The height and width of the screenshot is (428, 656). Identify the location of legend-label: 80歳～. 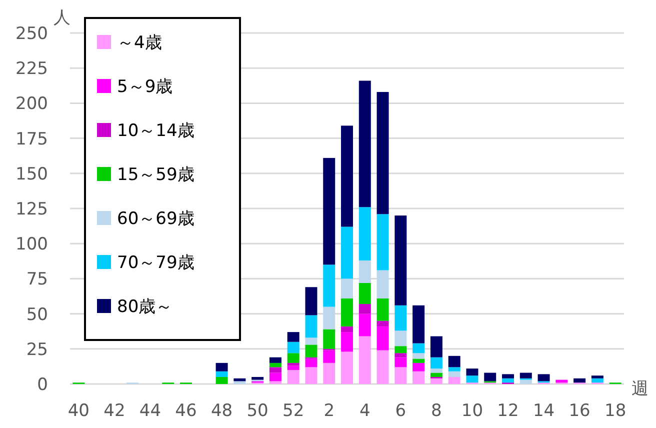
(145, 306).